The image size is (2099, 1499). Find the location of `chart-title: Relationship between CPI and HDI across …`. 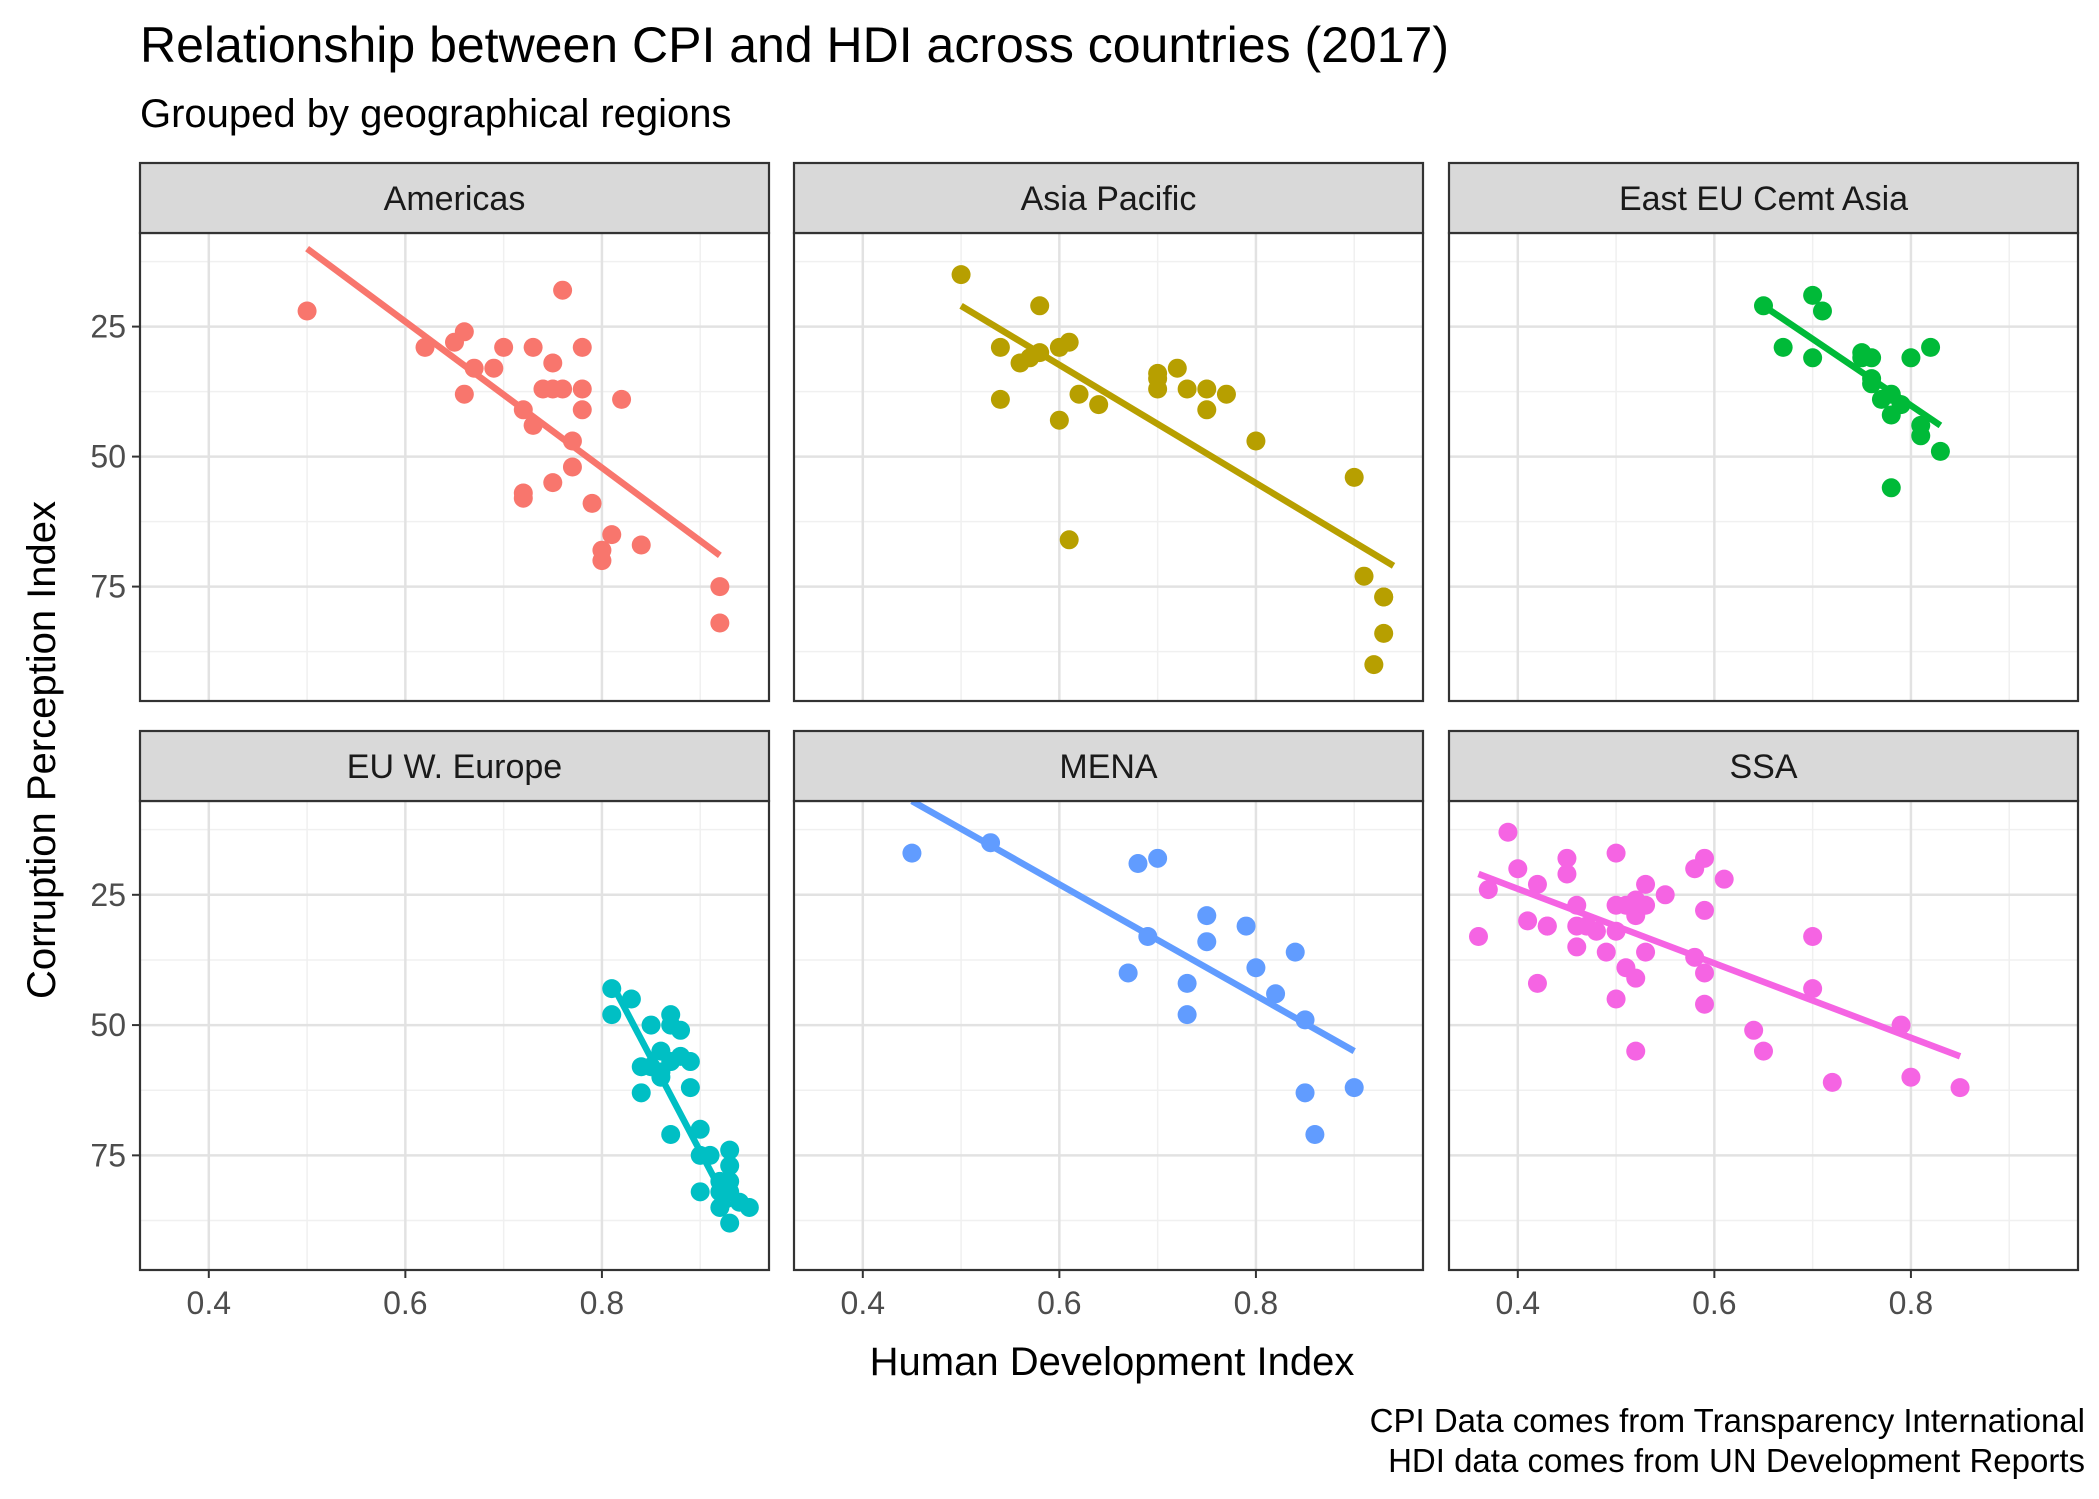

chart-title: Relationship between CPI and HDI across … is located at coordinates (794, 45).